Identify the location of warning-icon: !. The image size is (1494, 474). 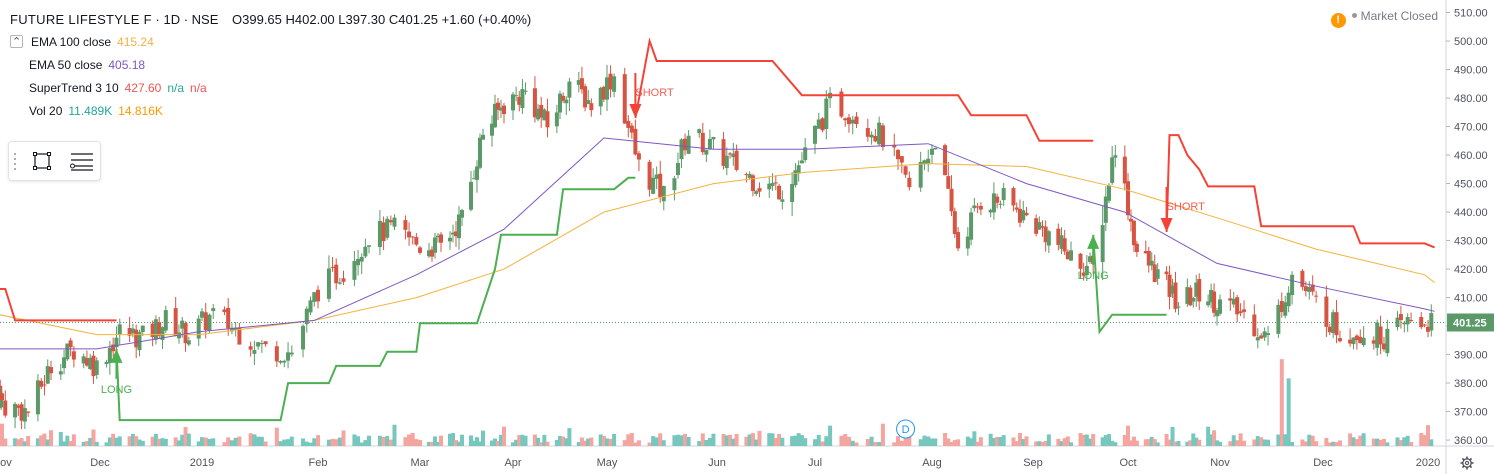
(1338, 20).